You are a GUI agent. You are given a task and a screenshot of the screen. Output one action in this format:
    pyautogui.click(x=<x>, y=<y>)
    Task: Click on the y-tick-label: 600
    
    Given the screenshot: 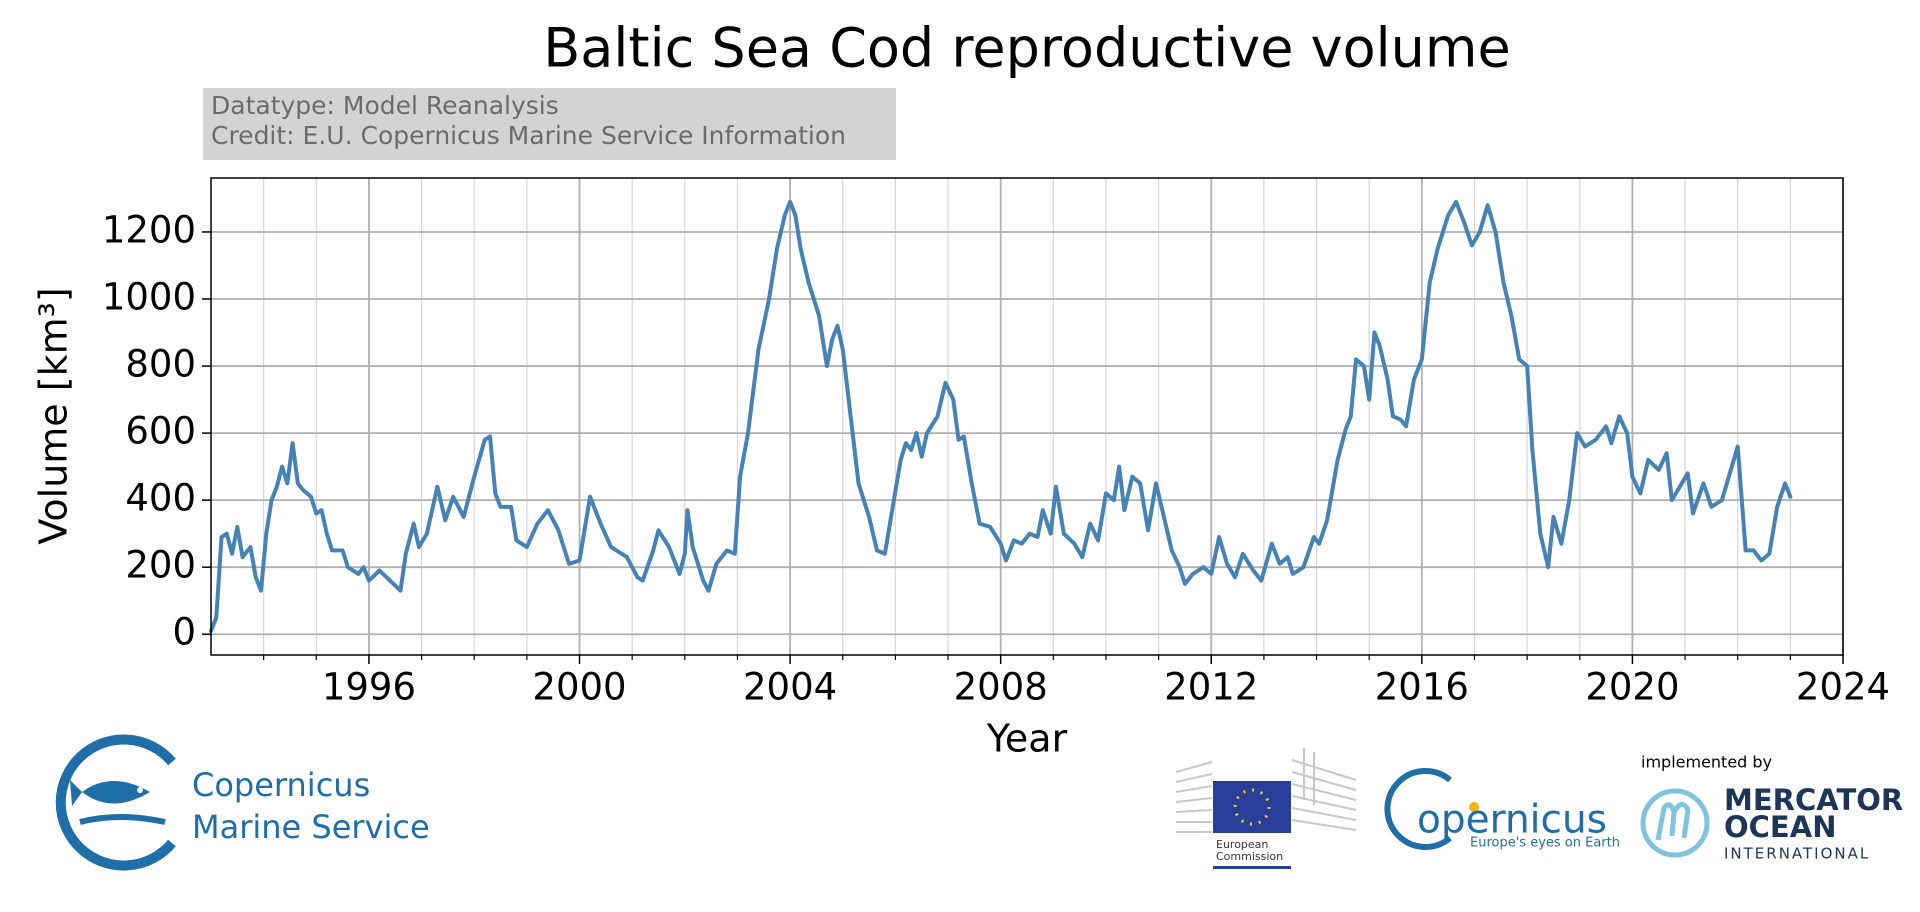 What is the action you would take?
    pyautogui.click(x=160, y=431)
    